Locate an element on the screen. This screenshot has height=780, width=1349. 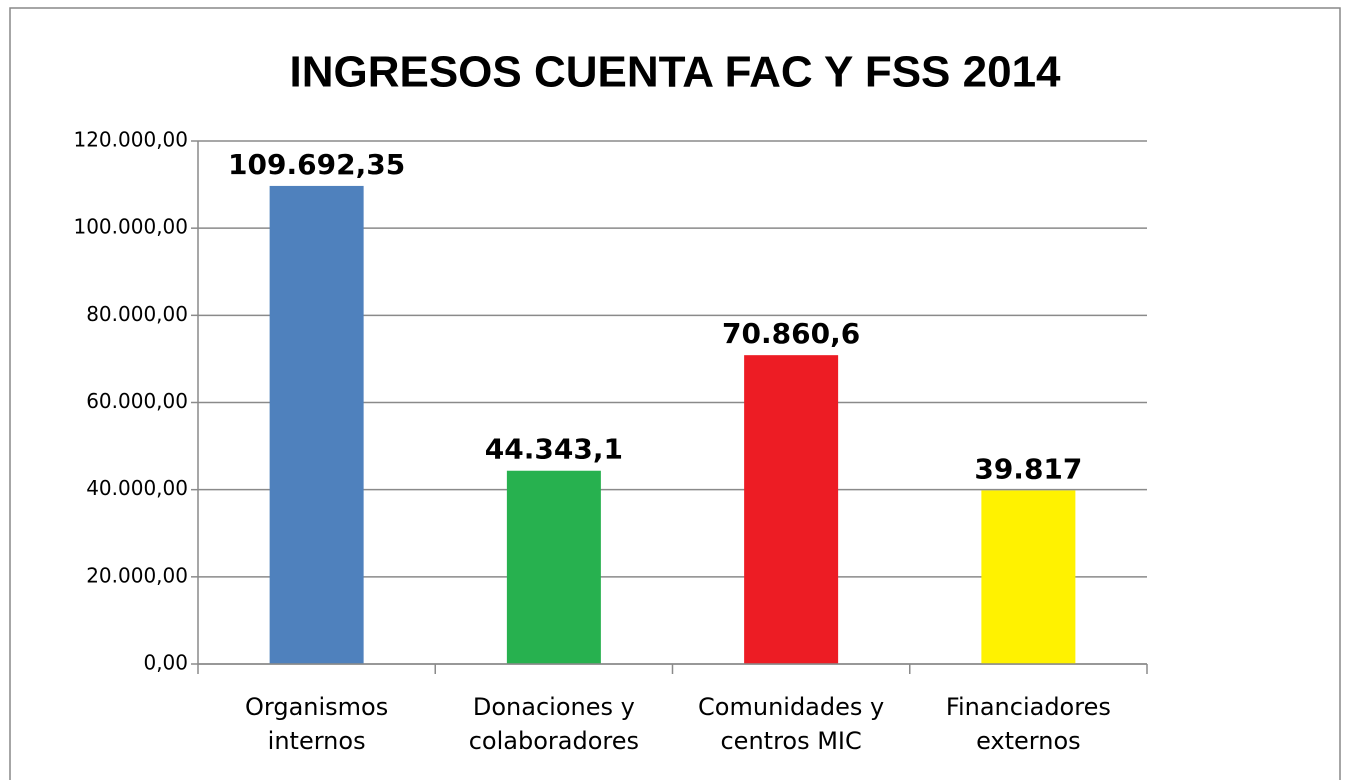
x-tick-label: Financiadores externos is located at coordinates (1028, 724).